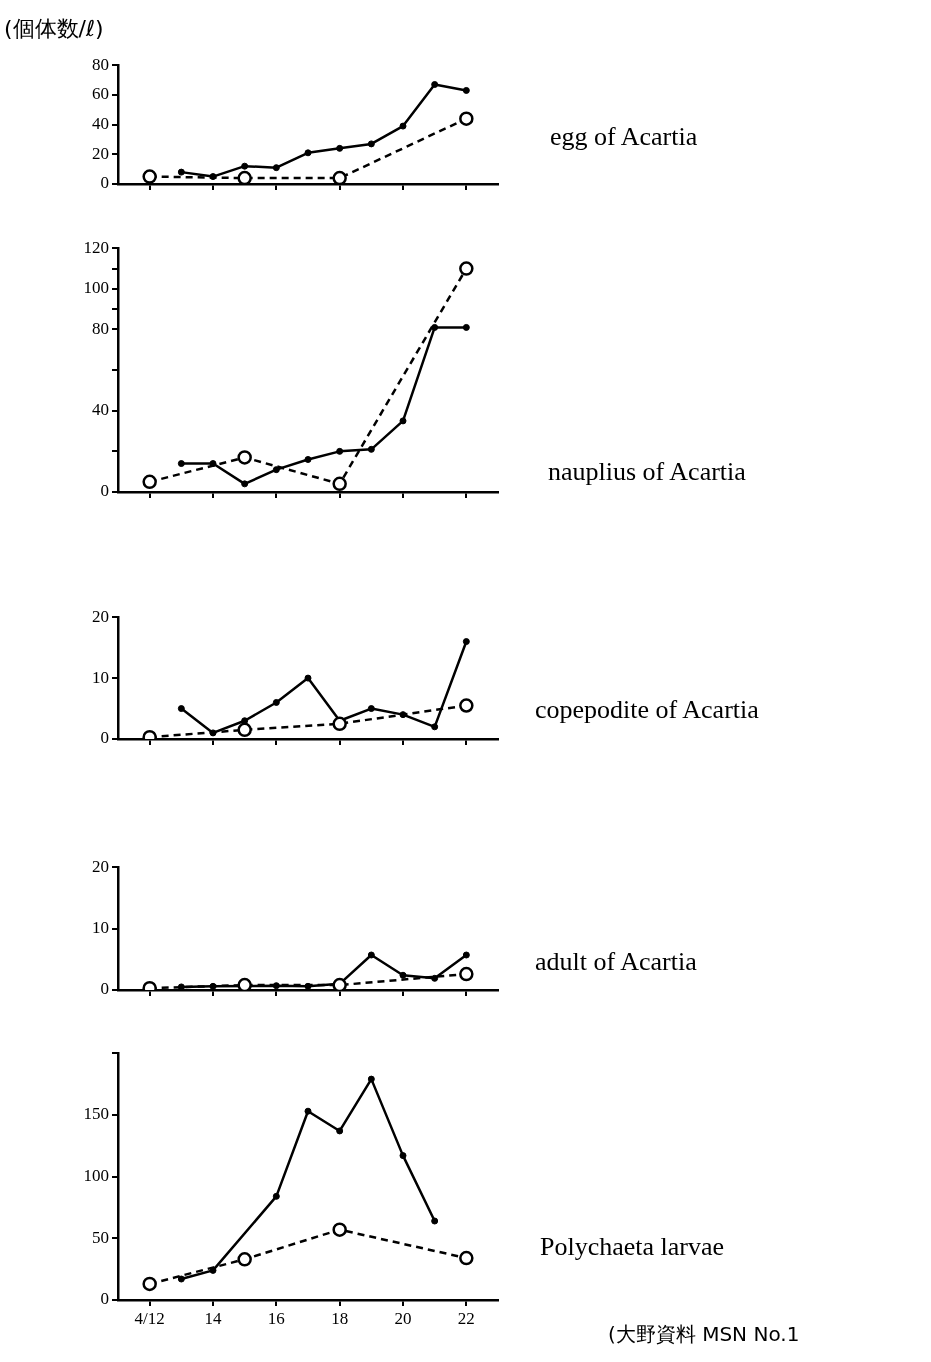  I want to click on x-tick-label: 14, so click(213, 1318).